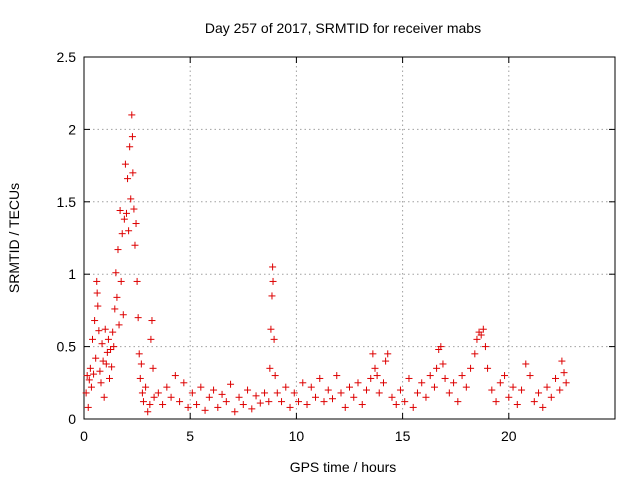 This screenshot has width=640, height=480. Describe the element at coordinates (67, 57) in the screenshot. I see `y-tick-label: 2.5` at that location.